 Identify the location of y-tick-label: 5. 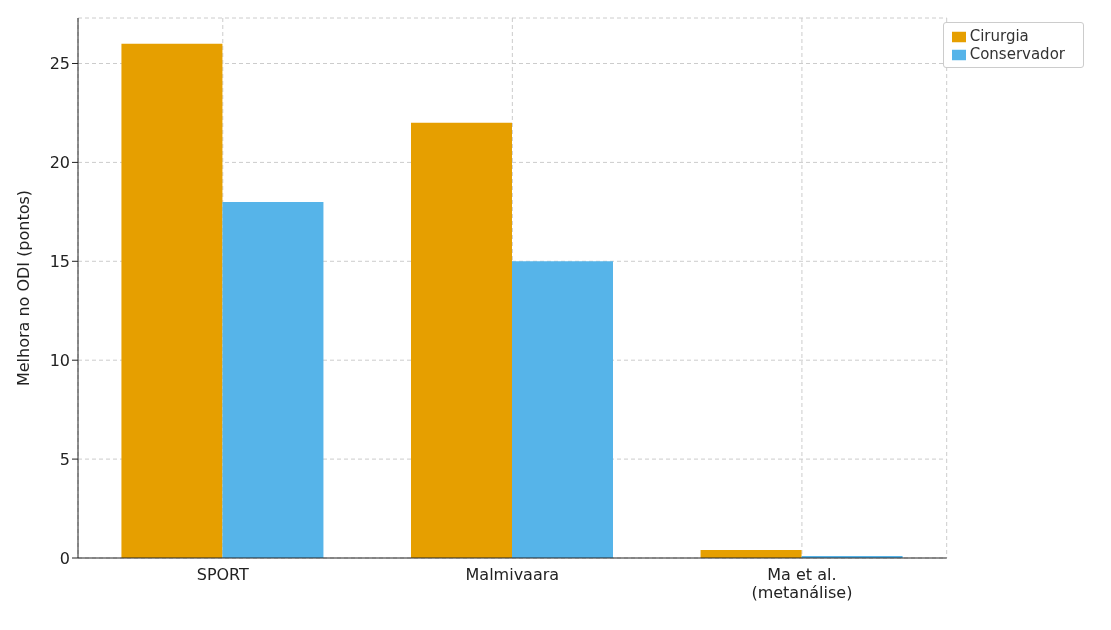
(64, 459).